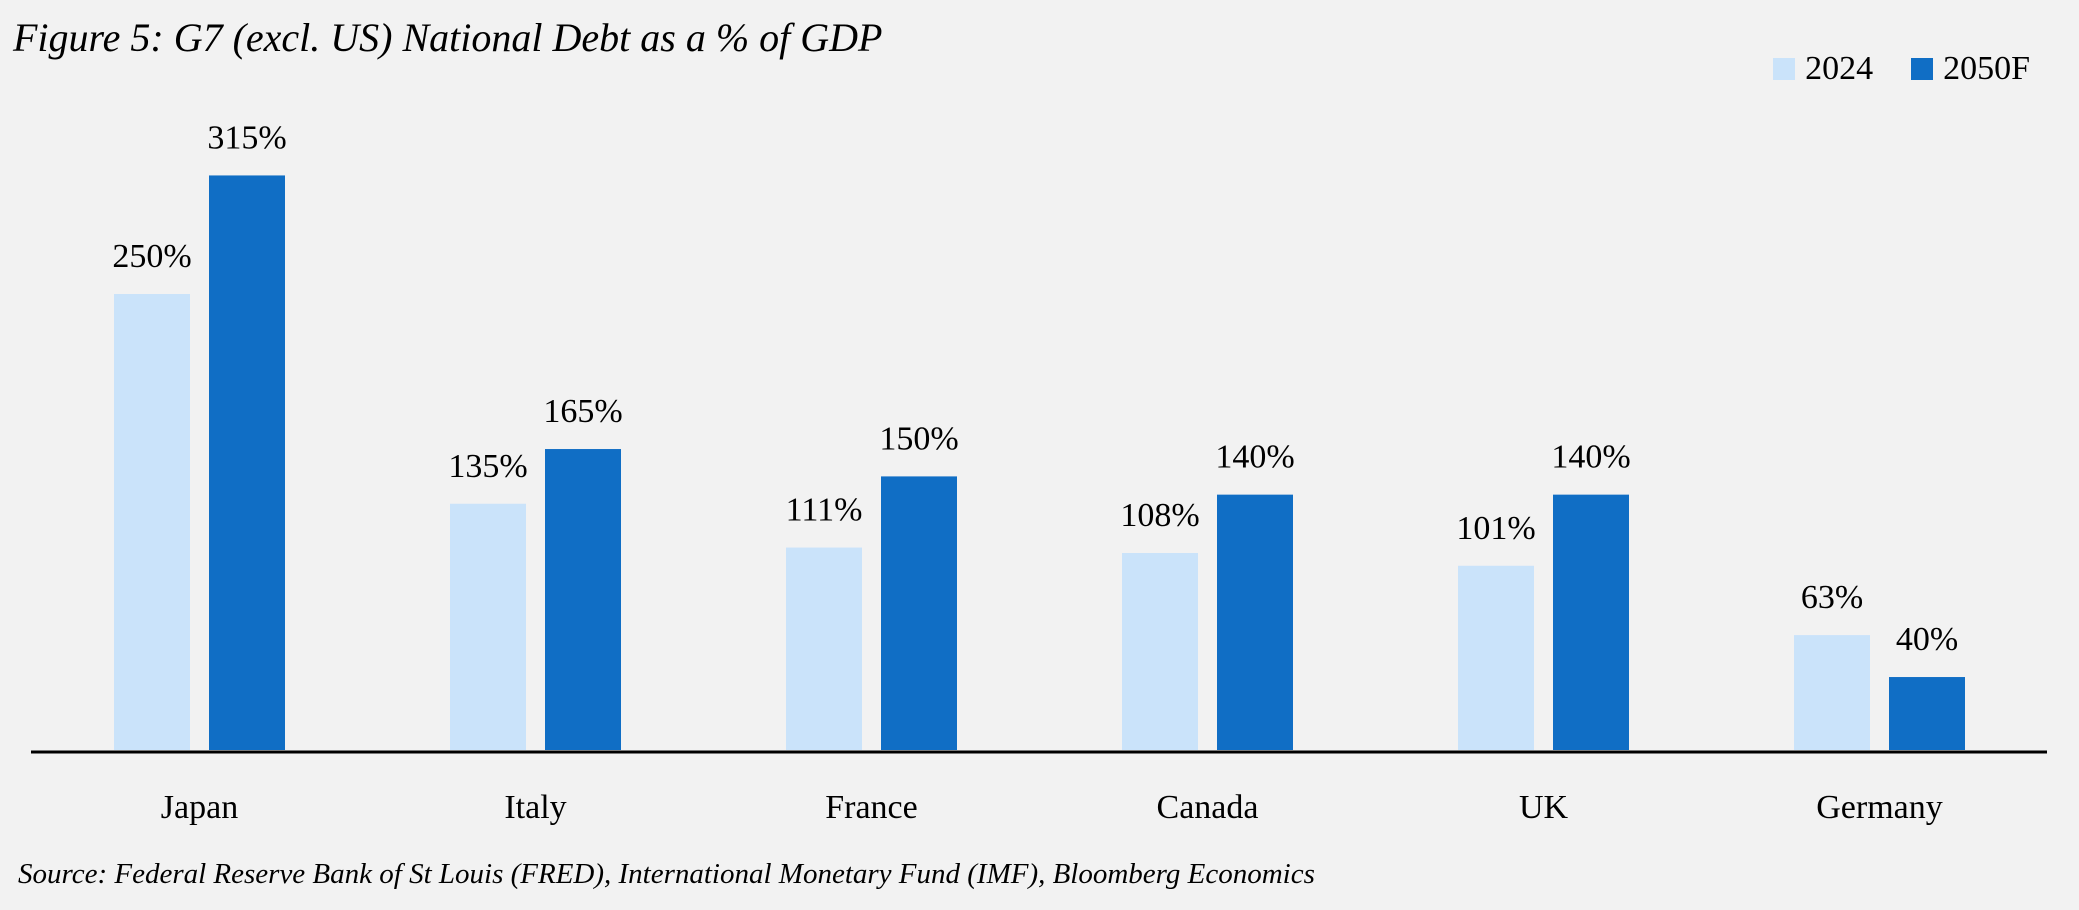 This screenshot has height=910, width=2079. Describe the element at coordinates (583, 599) in the screenshot. I see `bar-italy-2050f` at that location.